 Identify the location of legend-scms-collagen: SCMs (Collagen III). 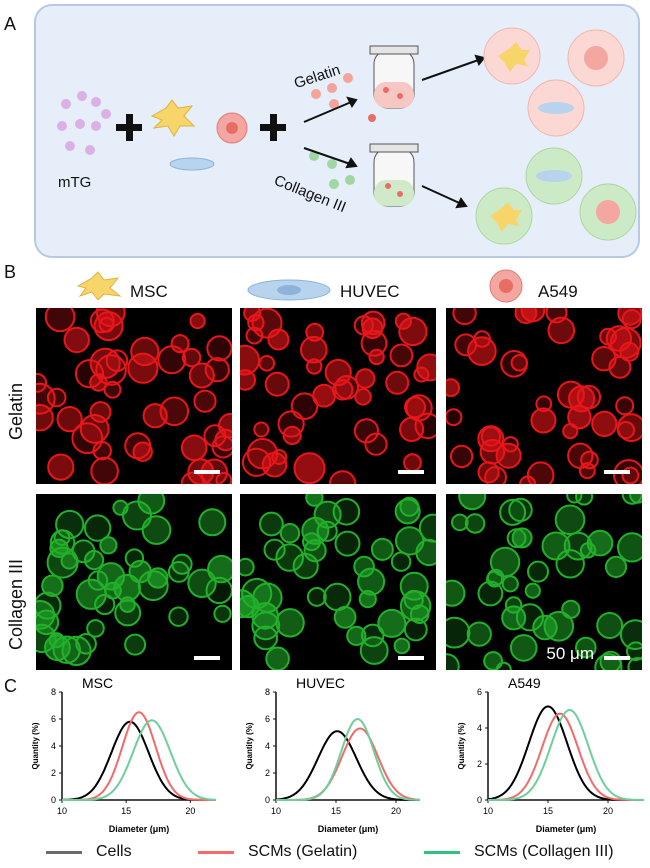
(519, 852).